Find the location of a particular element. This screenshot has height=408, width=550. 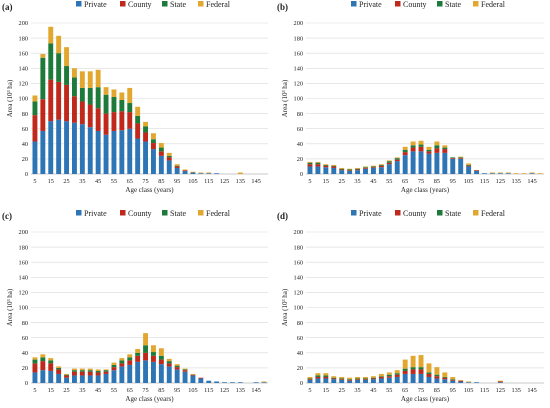

x-tick-label: 115 is located at coordinates (484, 390).